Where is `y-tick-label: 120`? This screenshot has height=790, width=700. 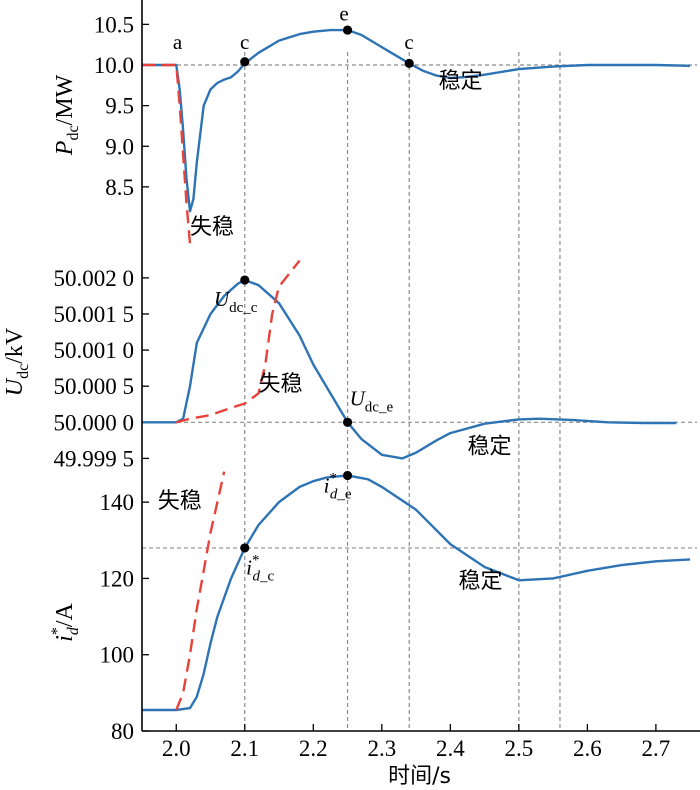
y-tick-label: 120 is located at coordinates (117, 578).